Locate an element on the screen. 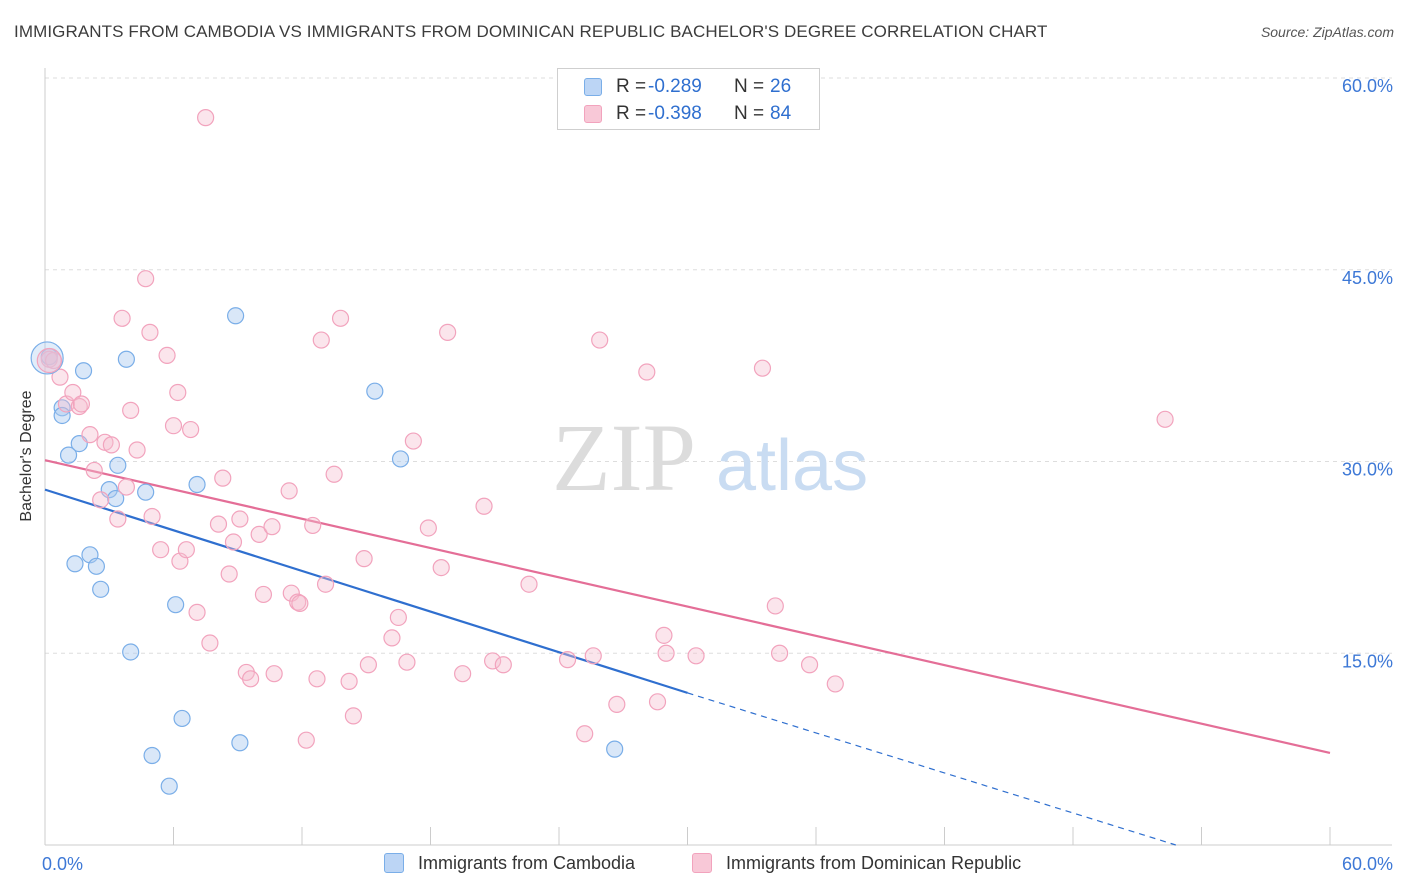 The width and height of the screenshot is (1406, 892). y-tick-label: 15.0% is located at coordinates (1367, 661).